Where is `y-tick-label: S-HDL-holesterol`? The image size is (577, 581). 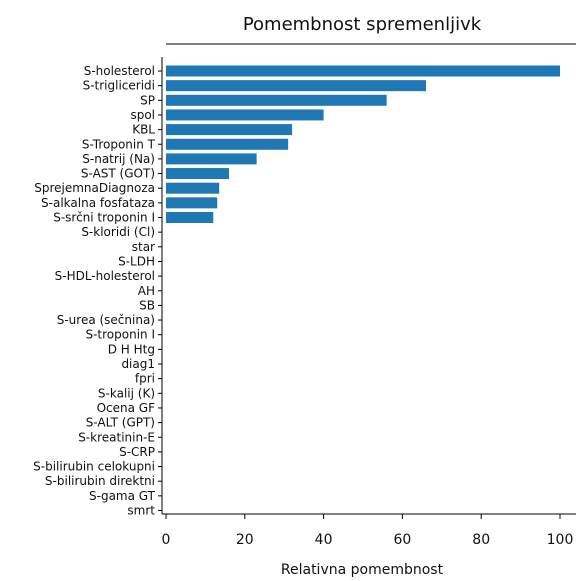 y-tick-label: S-HDL-holesterol is located at coordinates (105, 276).